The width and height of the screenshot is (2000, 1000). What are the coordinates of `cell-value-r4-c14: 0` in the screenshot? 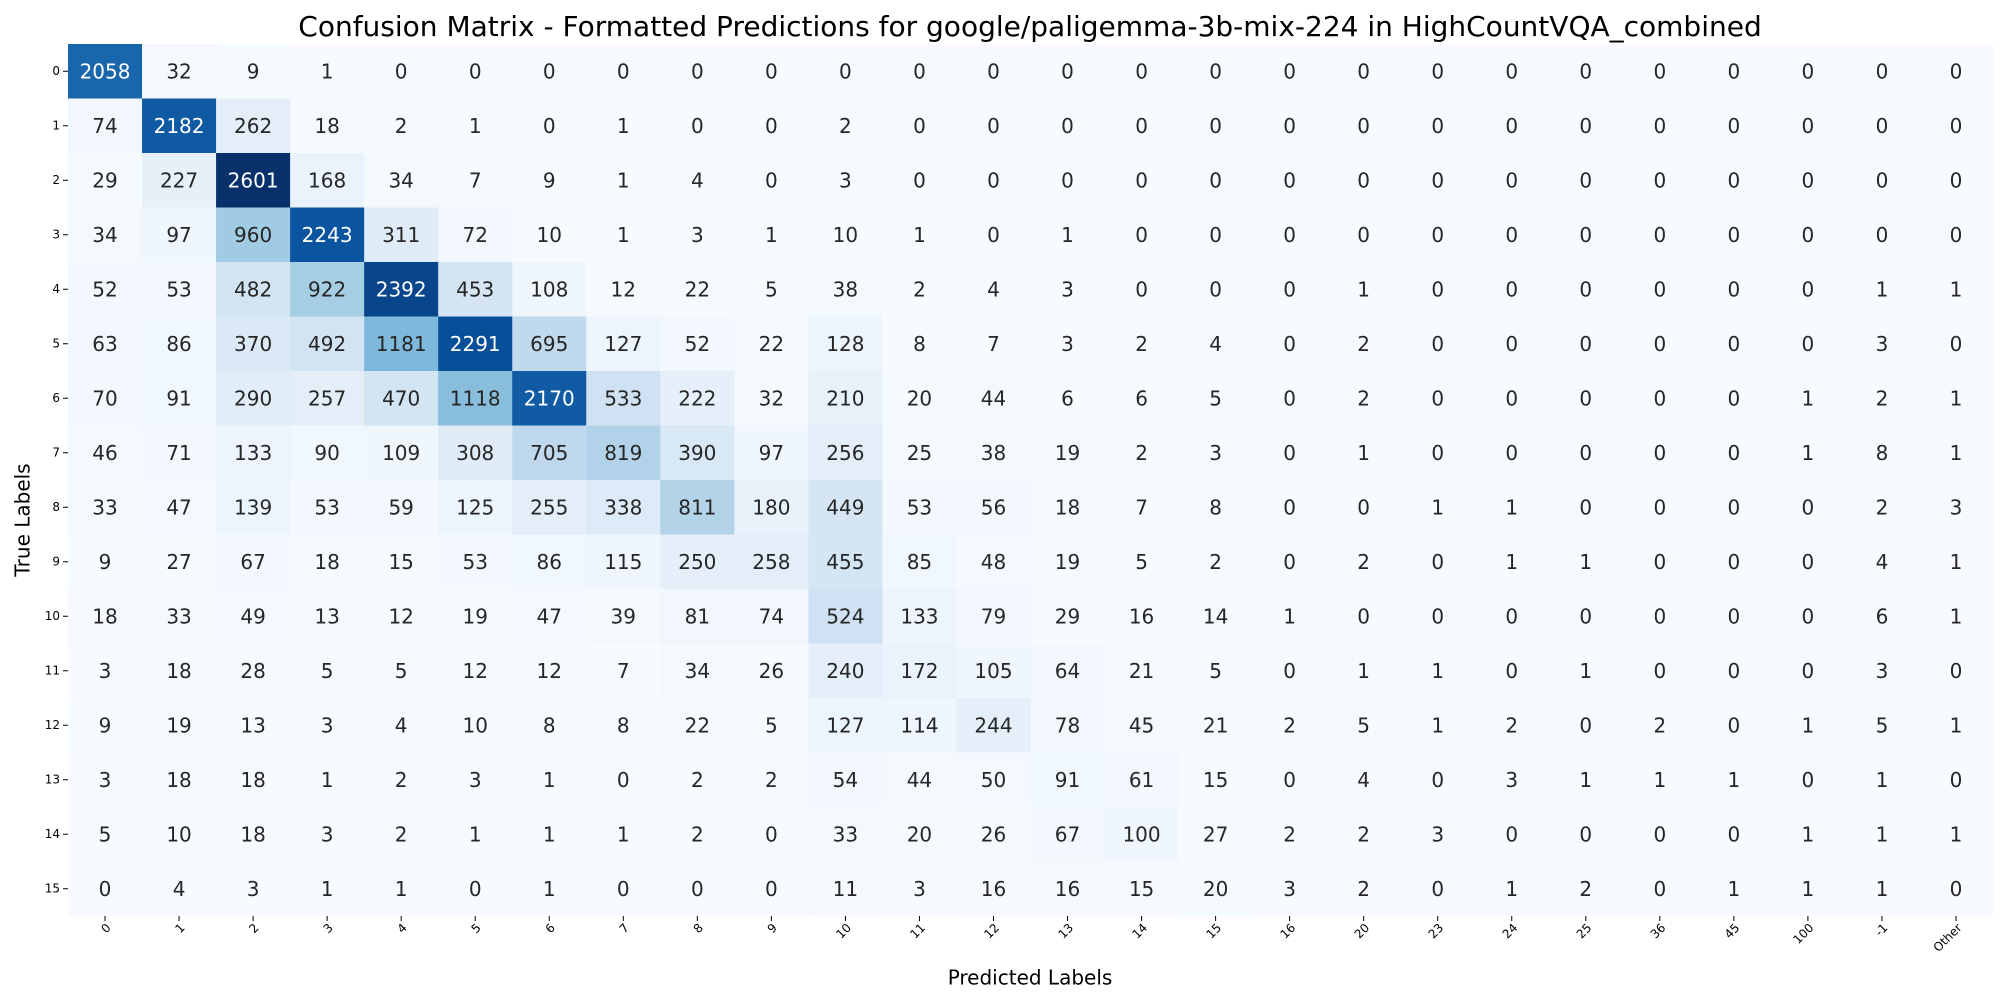 It's located at (1141, 289).